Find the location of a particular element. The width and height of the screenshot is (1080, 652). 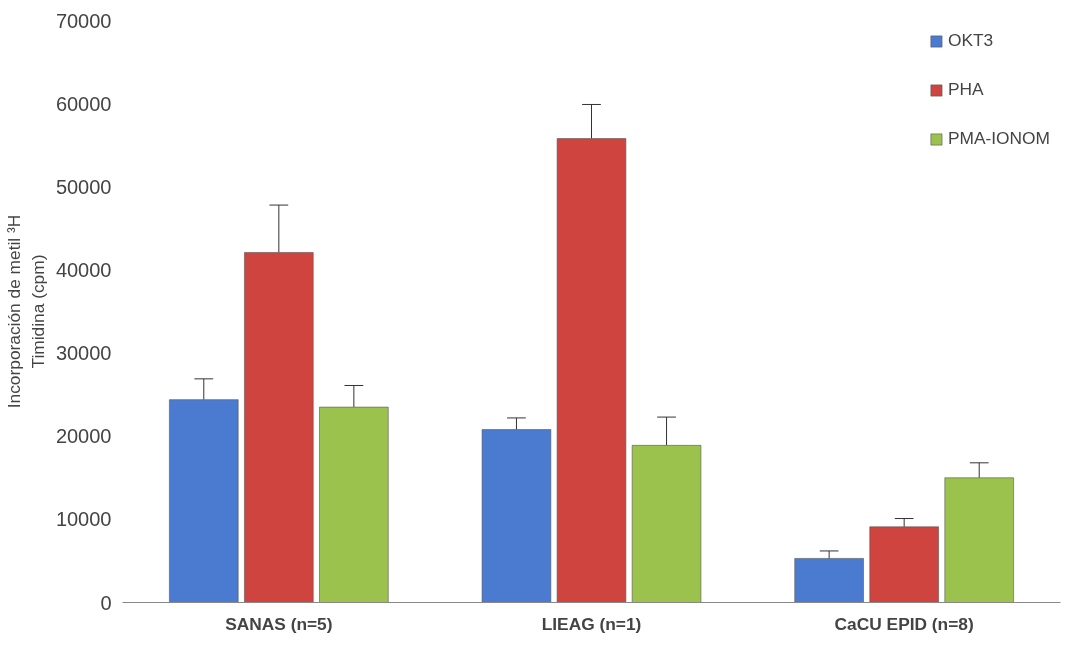

x-tick-label: SANAS (n=5) is located at coordinates (279, 623).